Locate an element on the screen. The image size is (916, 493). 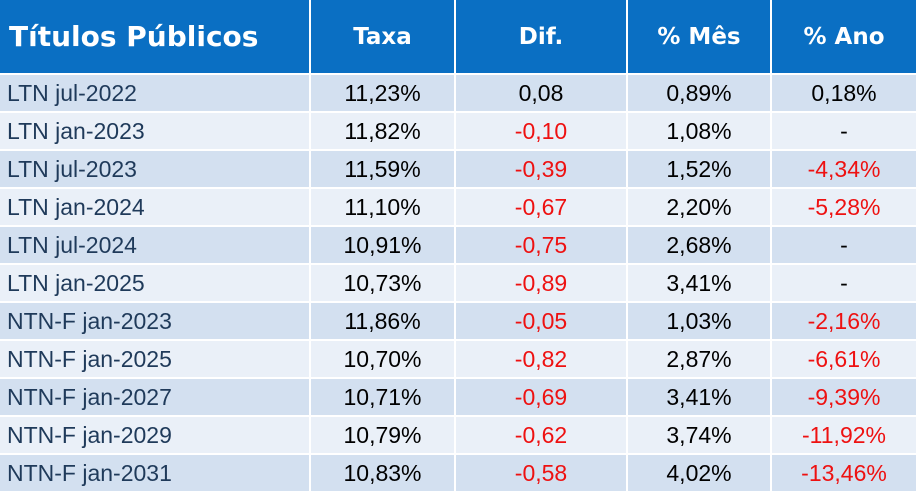
table-row: LTN jan-2023 11,82% -0,10 1,08% - is located at coordinates (458, 131).